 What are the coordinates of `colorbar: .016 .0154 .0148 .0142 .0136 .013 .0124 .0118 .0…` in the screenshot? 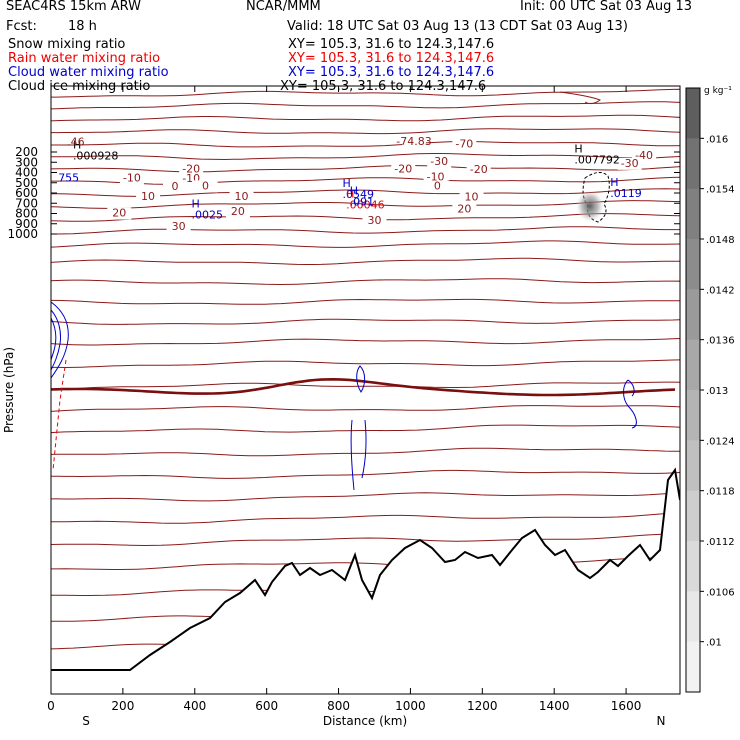 It's located at (710, 389).